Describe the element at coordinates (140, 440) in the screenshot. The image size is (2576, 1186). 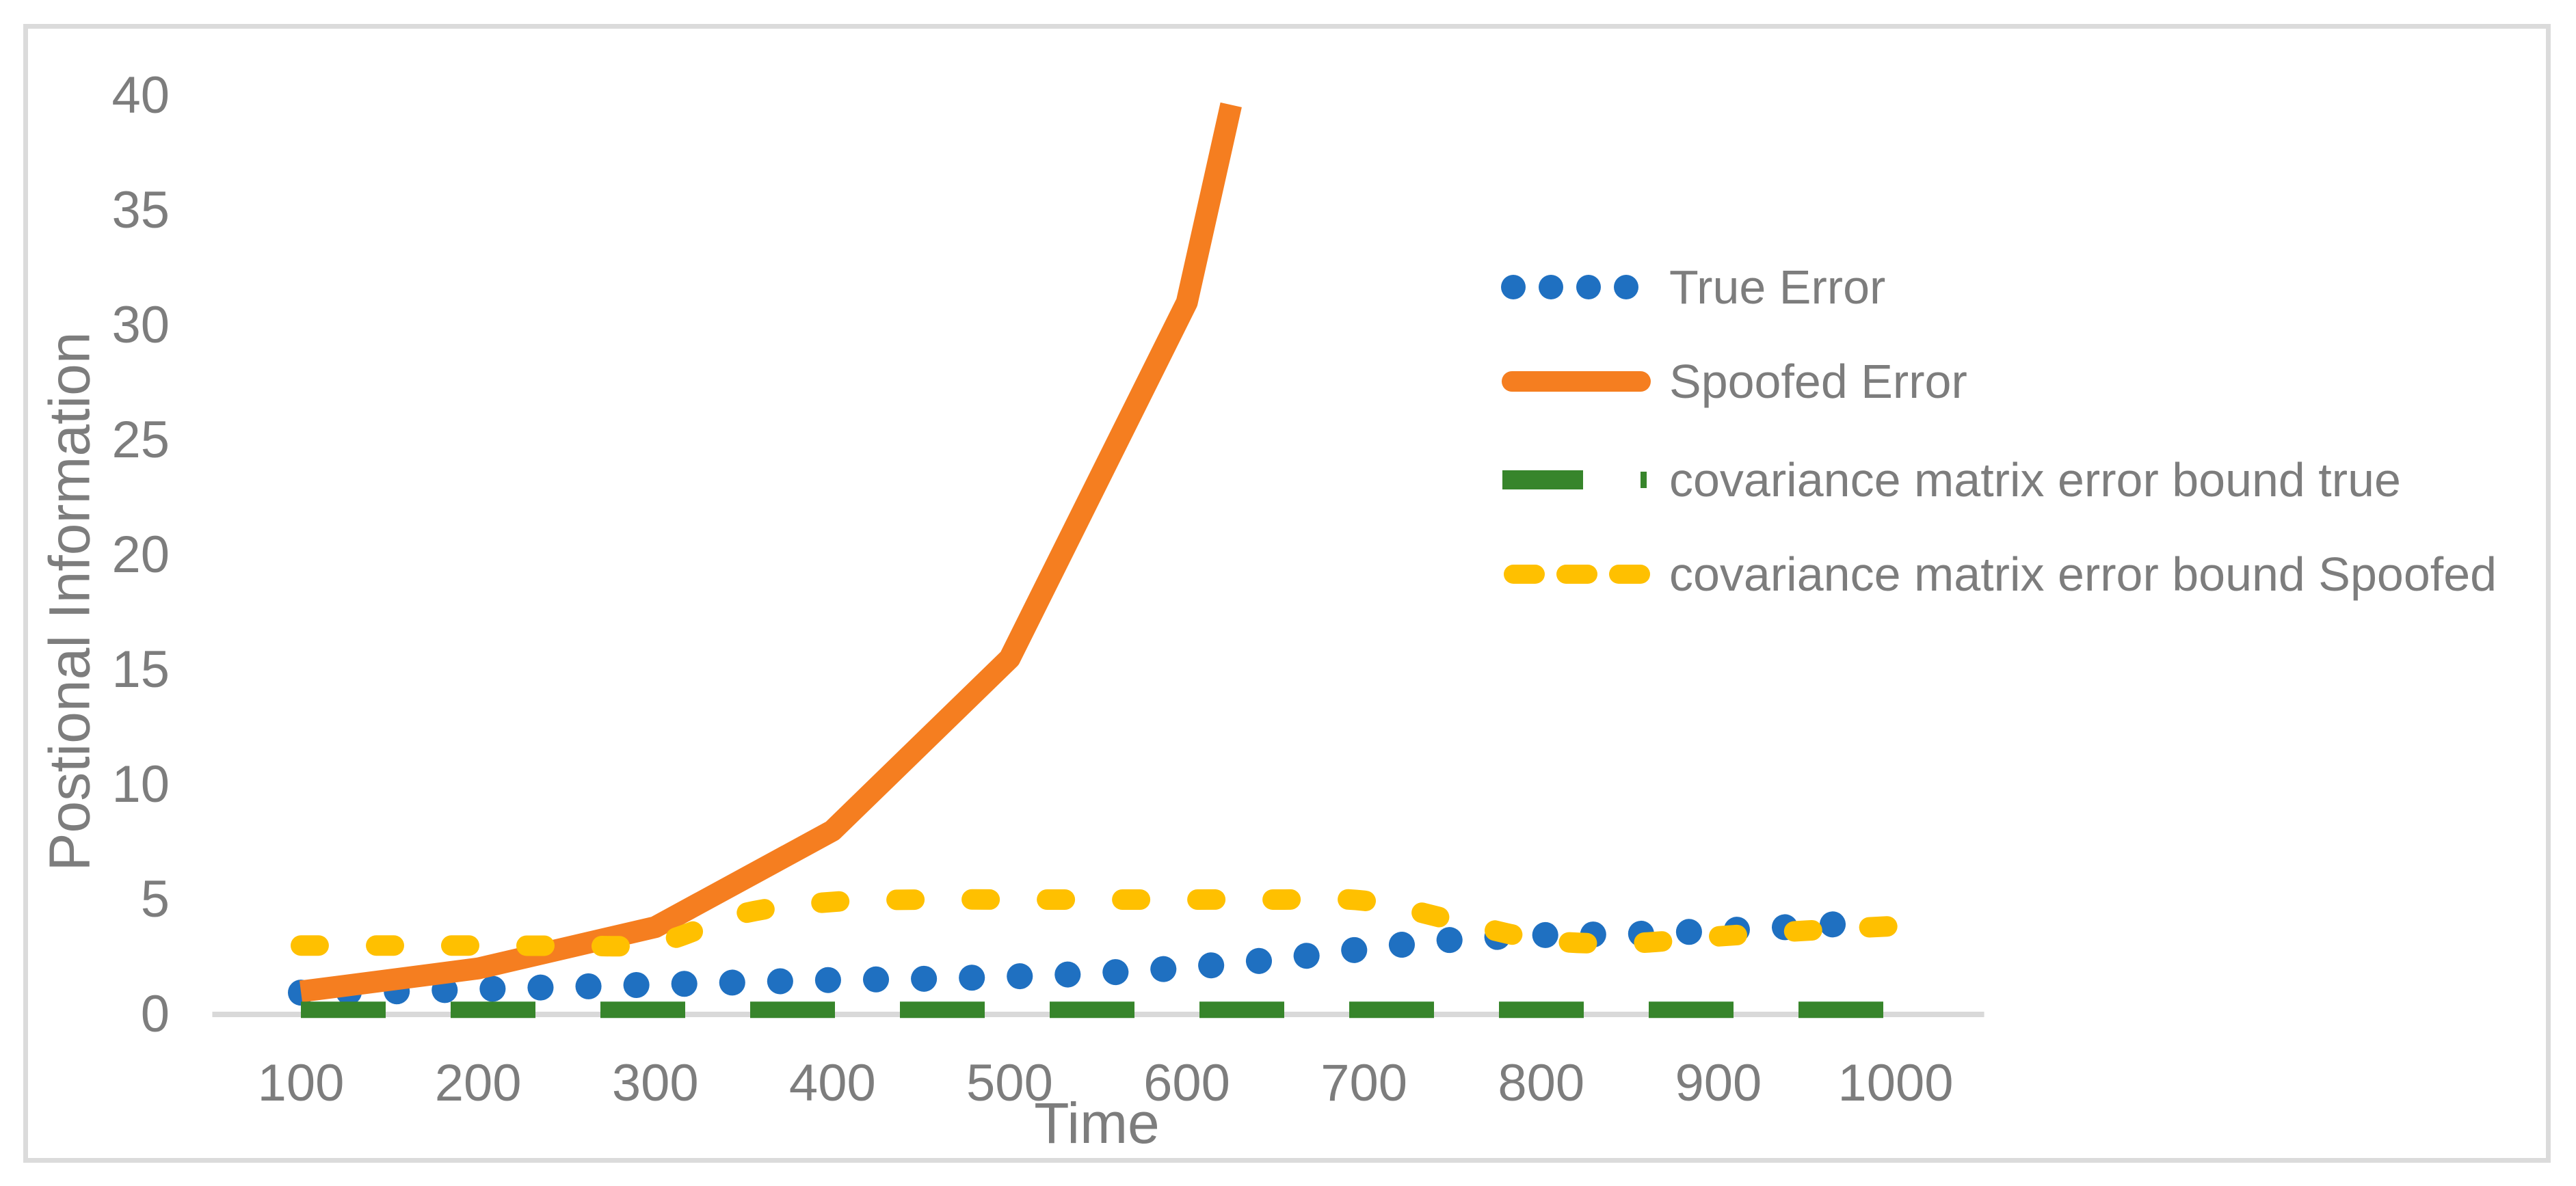
I see `y-tick-label: 25` at that location.